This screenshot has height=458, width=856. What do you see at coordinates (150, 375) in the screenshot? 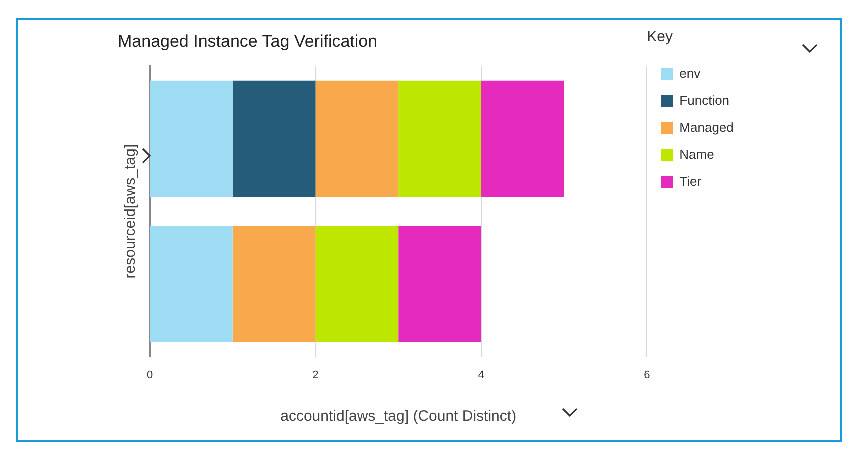
I see `x-tick-label: 0` at bounding box center [150, 375].